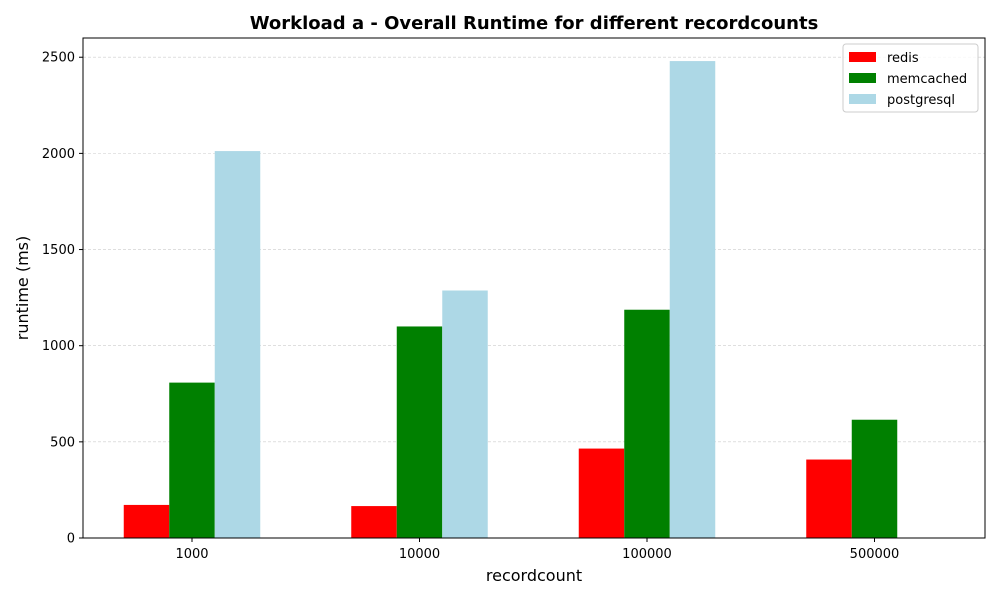 The height and width of the screenshot is (600, 1000). What do you see at coordinates (862, 99) in the screenshot?
I see `legend-swatch-postgresql` at bounding box center [862, 99].